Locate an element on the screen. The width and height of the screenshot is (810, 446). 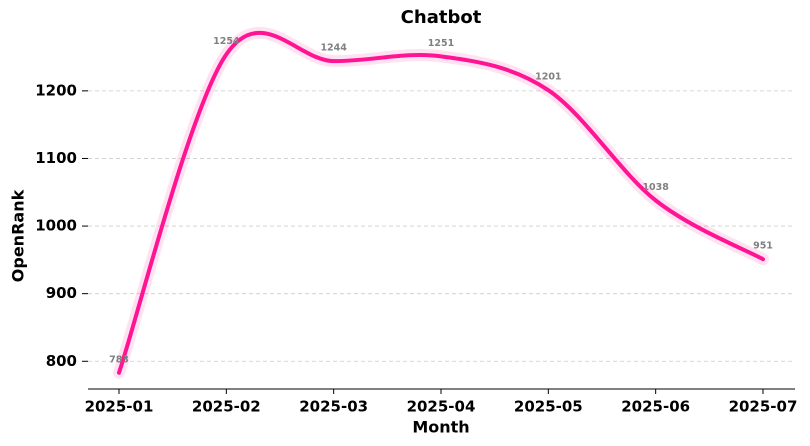
value-label: 1254 is located at coordinates (226, 41).